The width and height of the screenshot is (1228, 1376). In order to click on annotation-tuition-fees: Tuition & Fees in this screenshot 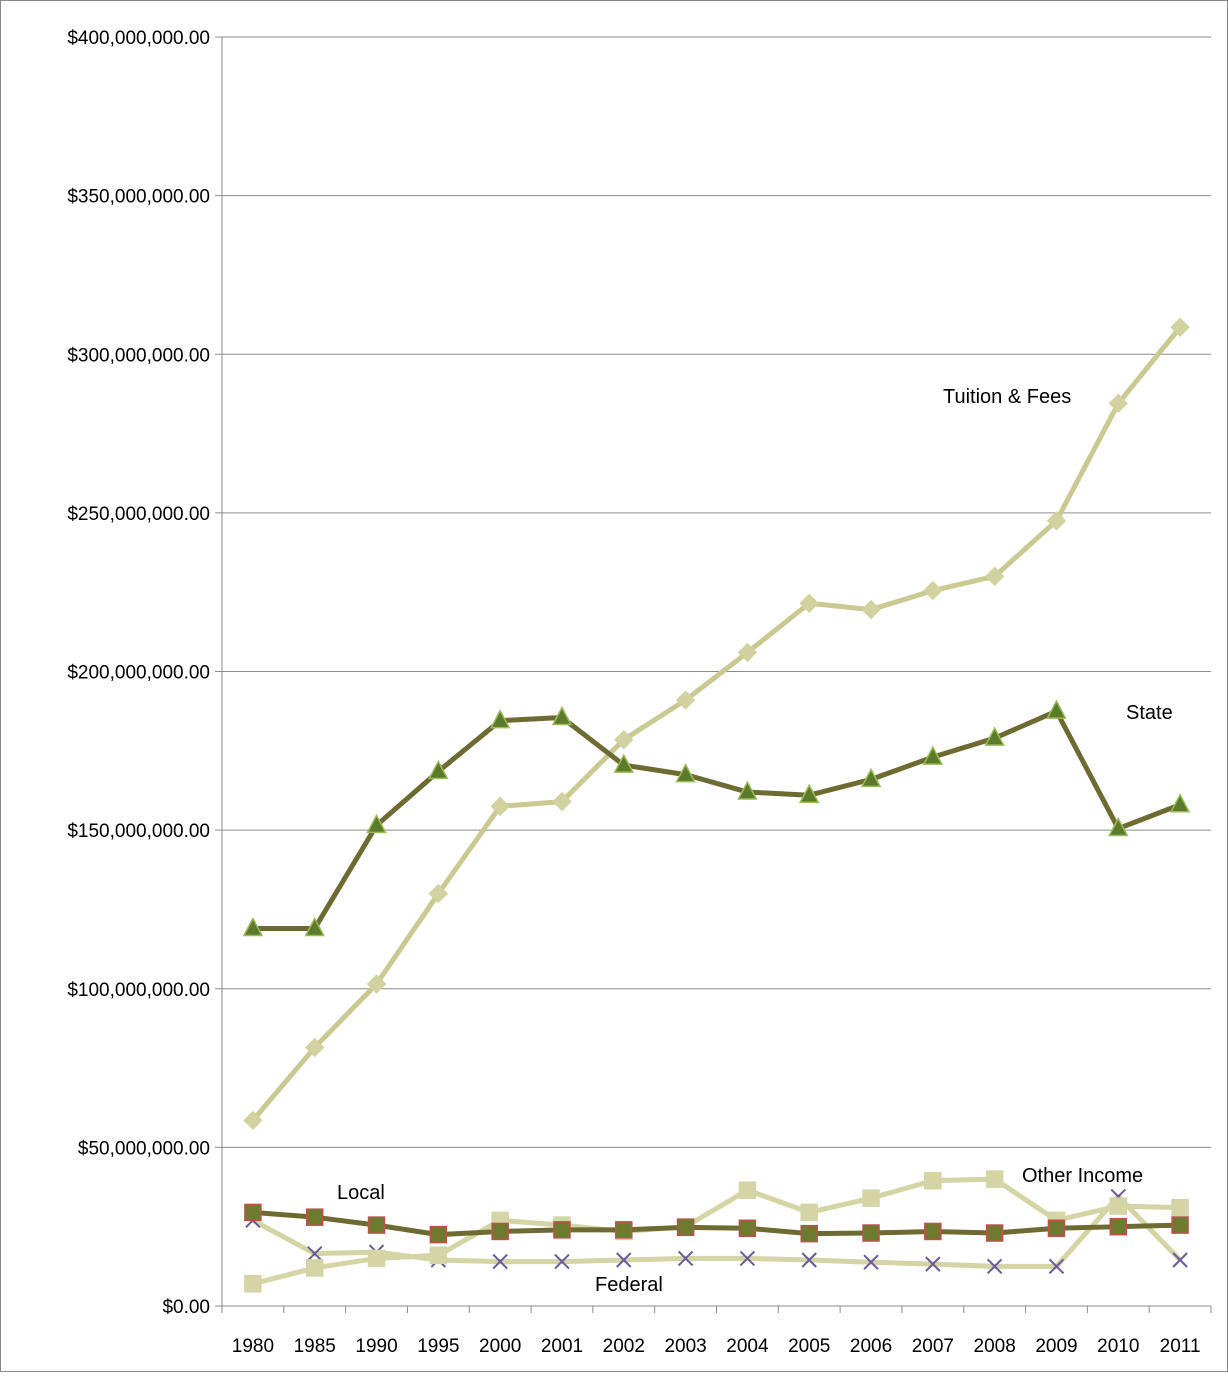, I will do `click(1007, 397)`.